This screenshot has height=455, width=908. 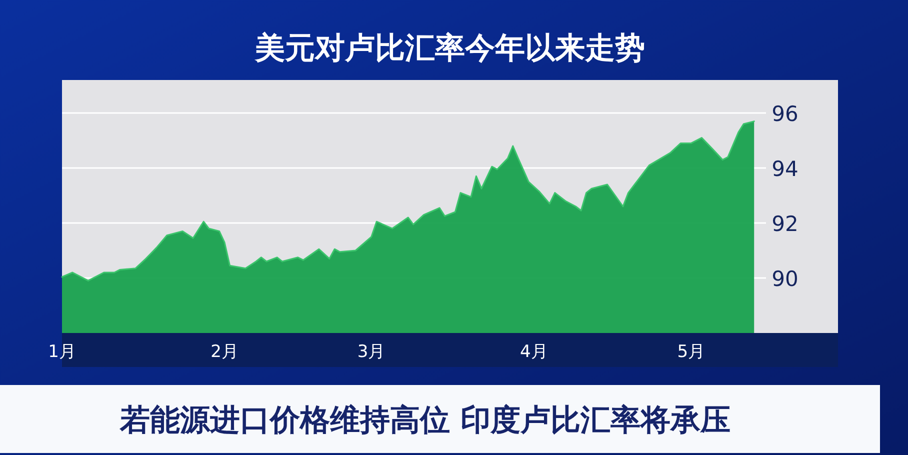 What do you see at coordinates (785, 224) in the screenshot?
I see `y-tick-label: 92` at bounding box center [785, 224].